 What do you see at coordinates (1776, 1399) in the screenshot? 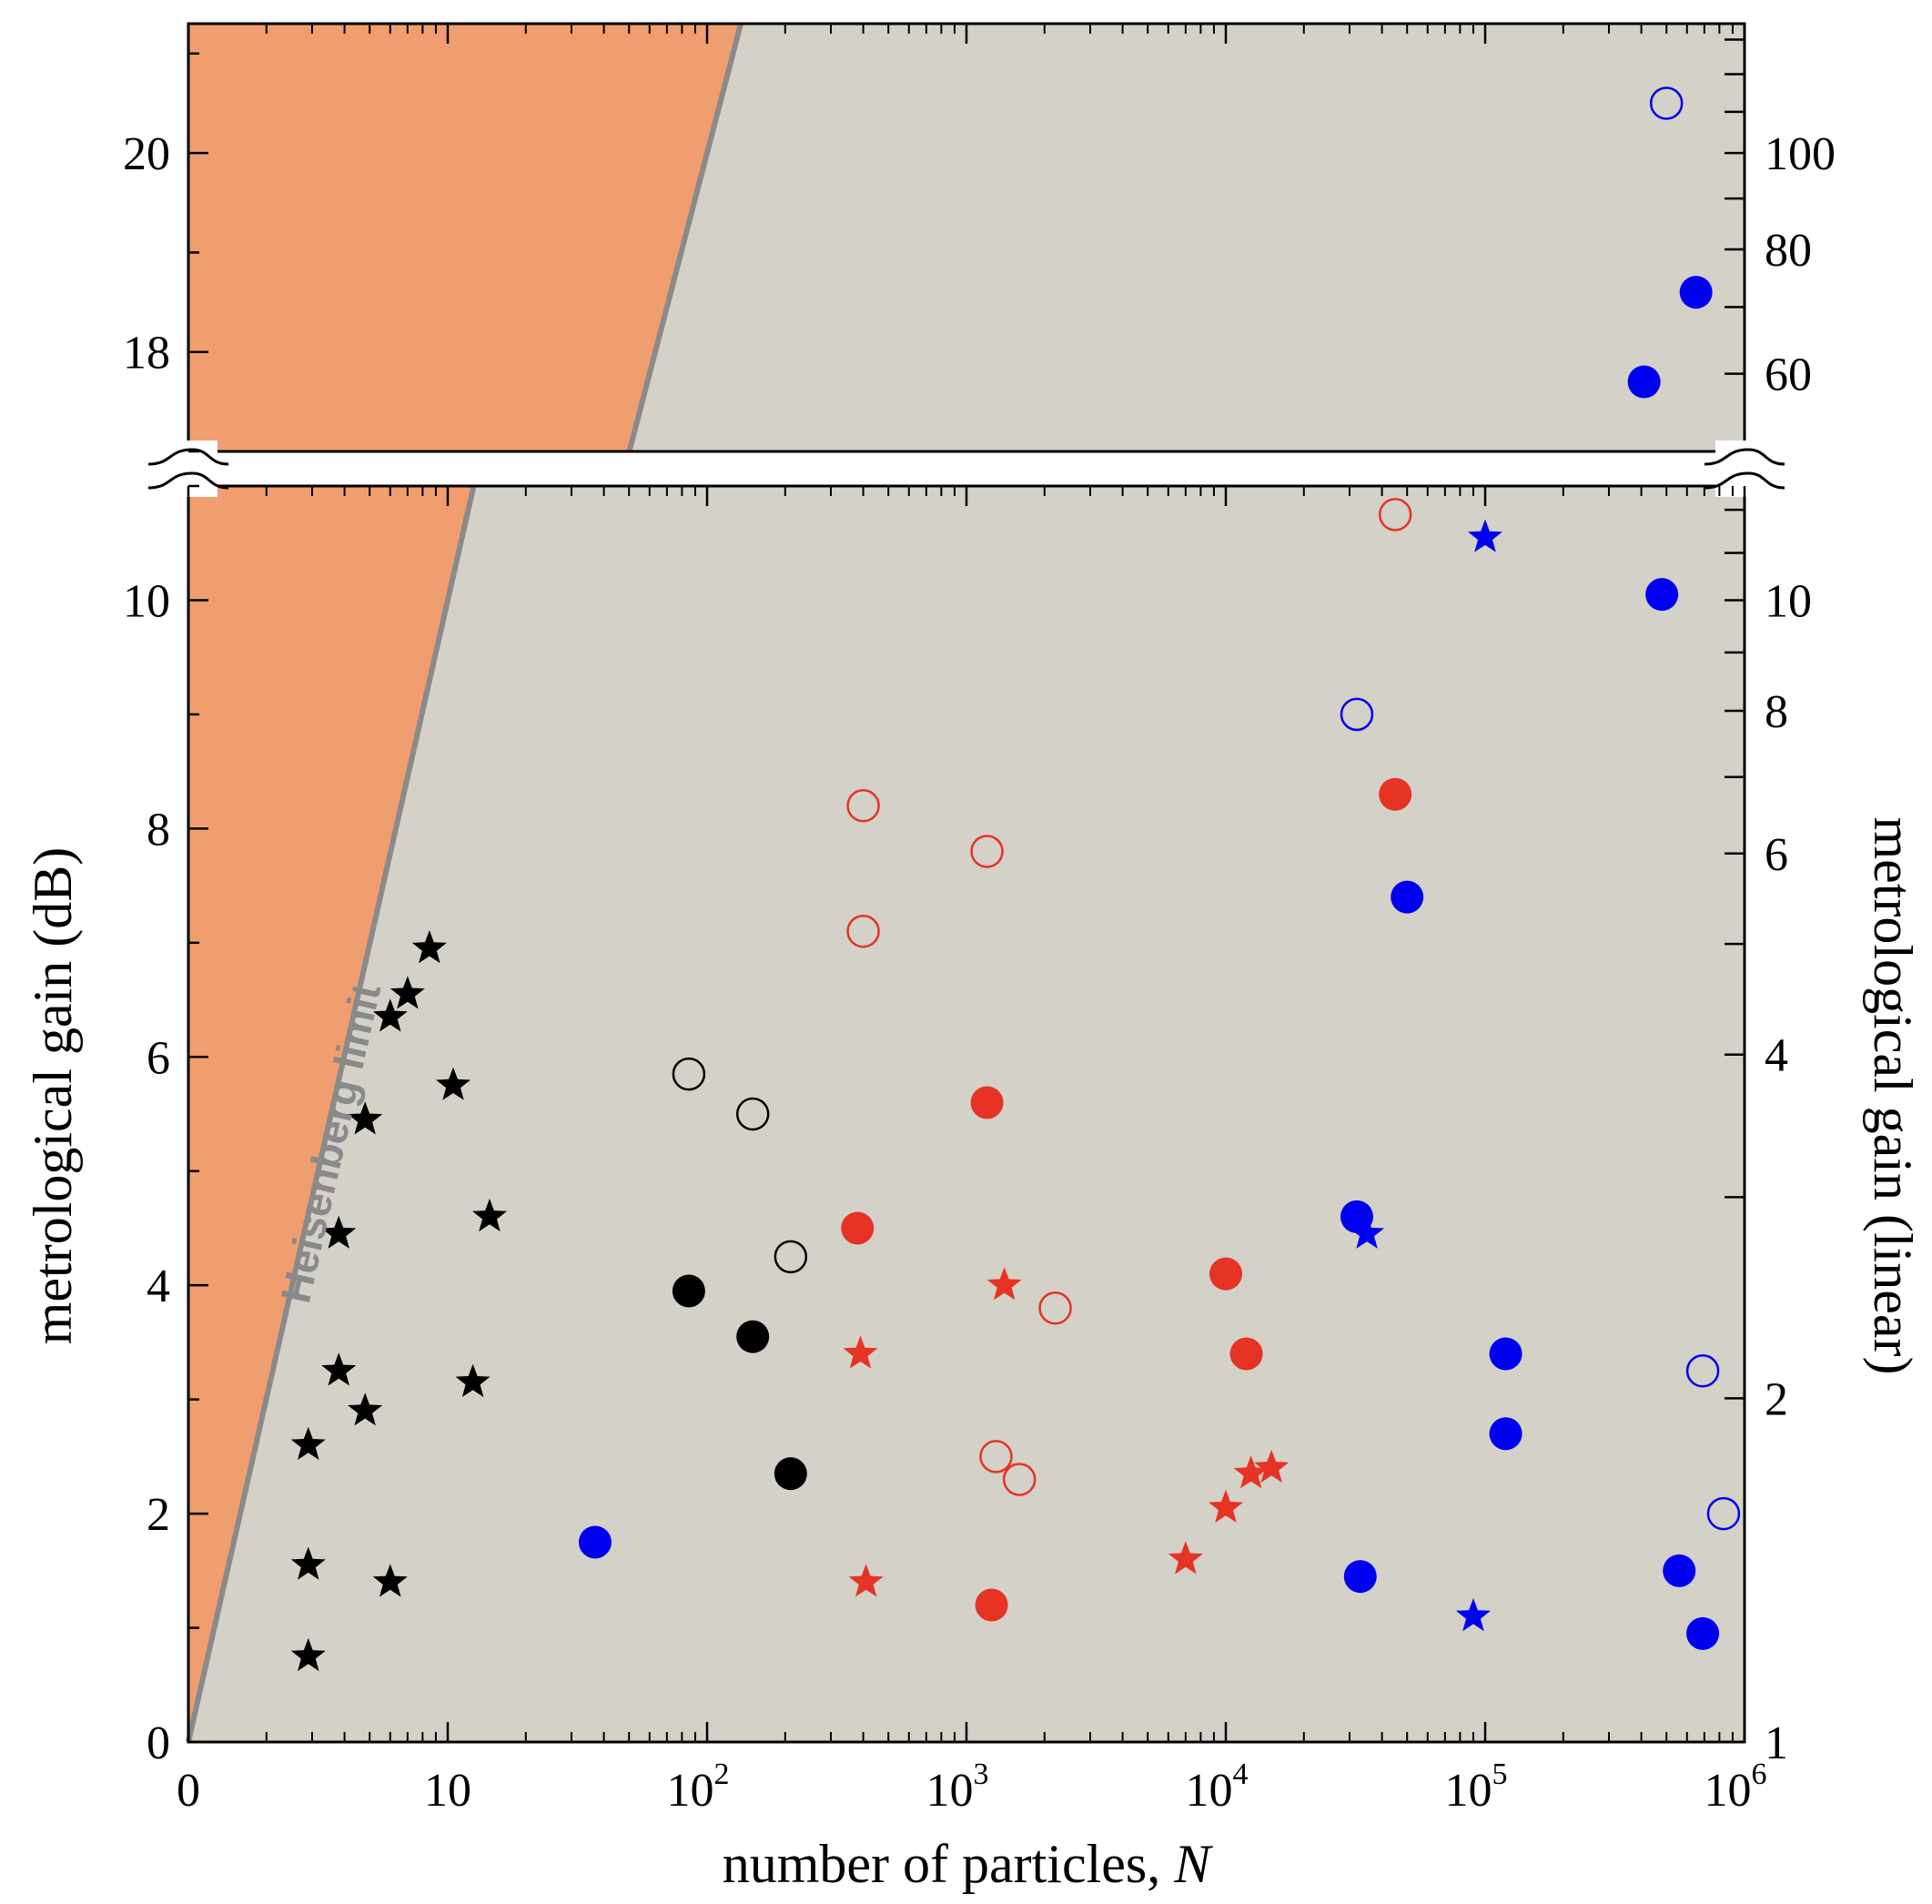
I see `y-right-tick-label: 2` at bounding box center [1776, 1399].